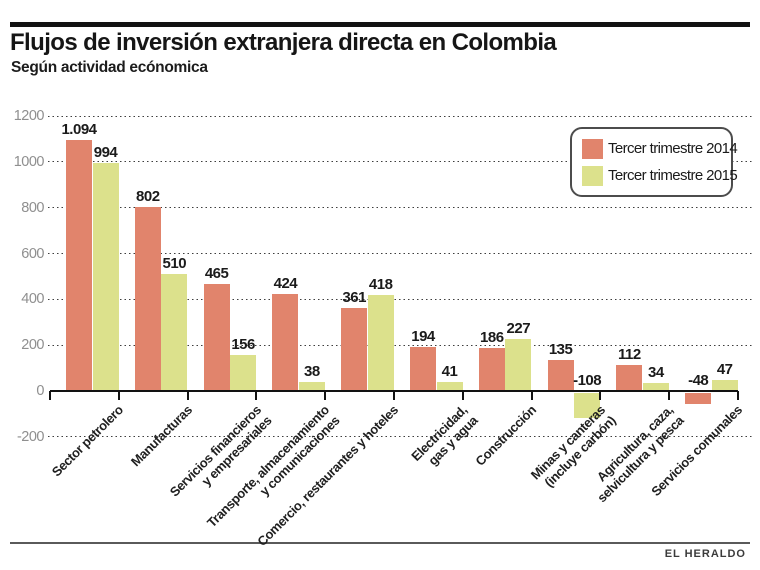 The width and height of the screenshot is (760, 570). What do you see at coordinates (32, 345) in the screenshot?
I see `y-tick-label: 200` at bounding box center [32, 345].